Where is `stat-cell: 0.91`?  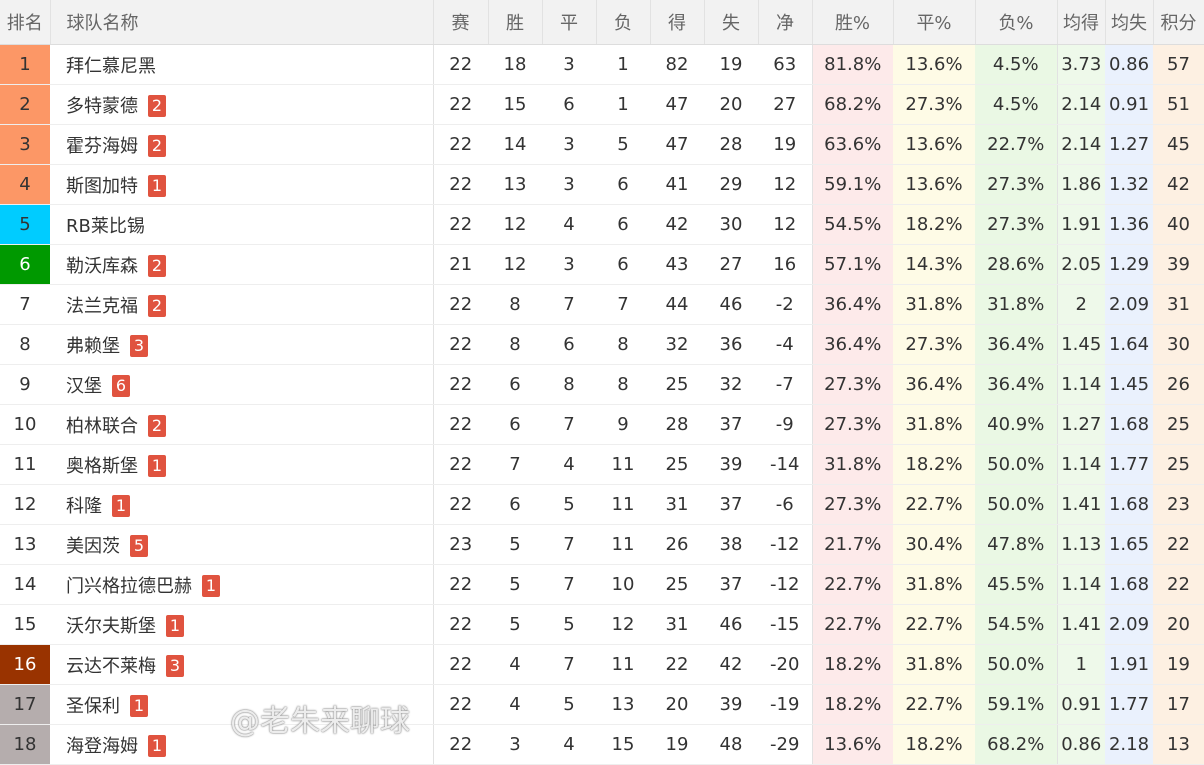 stat-cell: 0.91 is located at coordinates (1080, 704).